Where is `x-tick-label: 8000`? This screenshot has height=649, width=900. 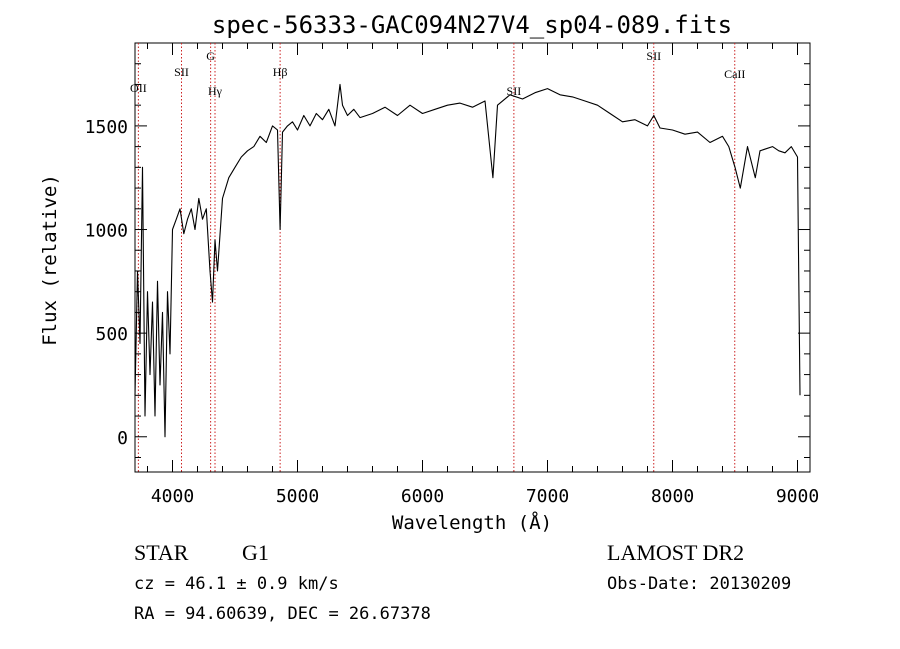 x-tick-label: 8000 is located at coordinates (672, 496).